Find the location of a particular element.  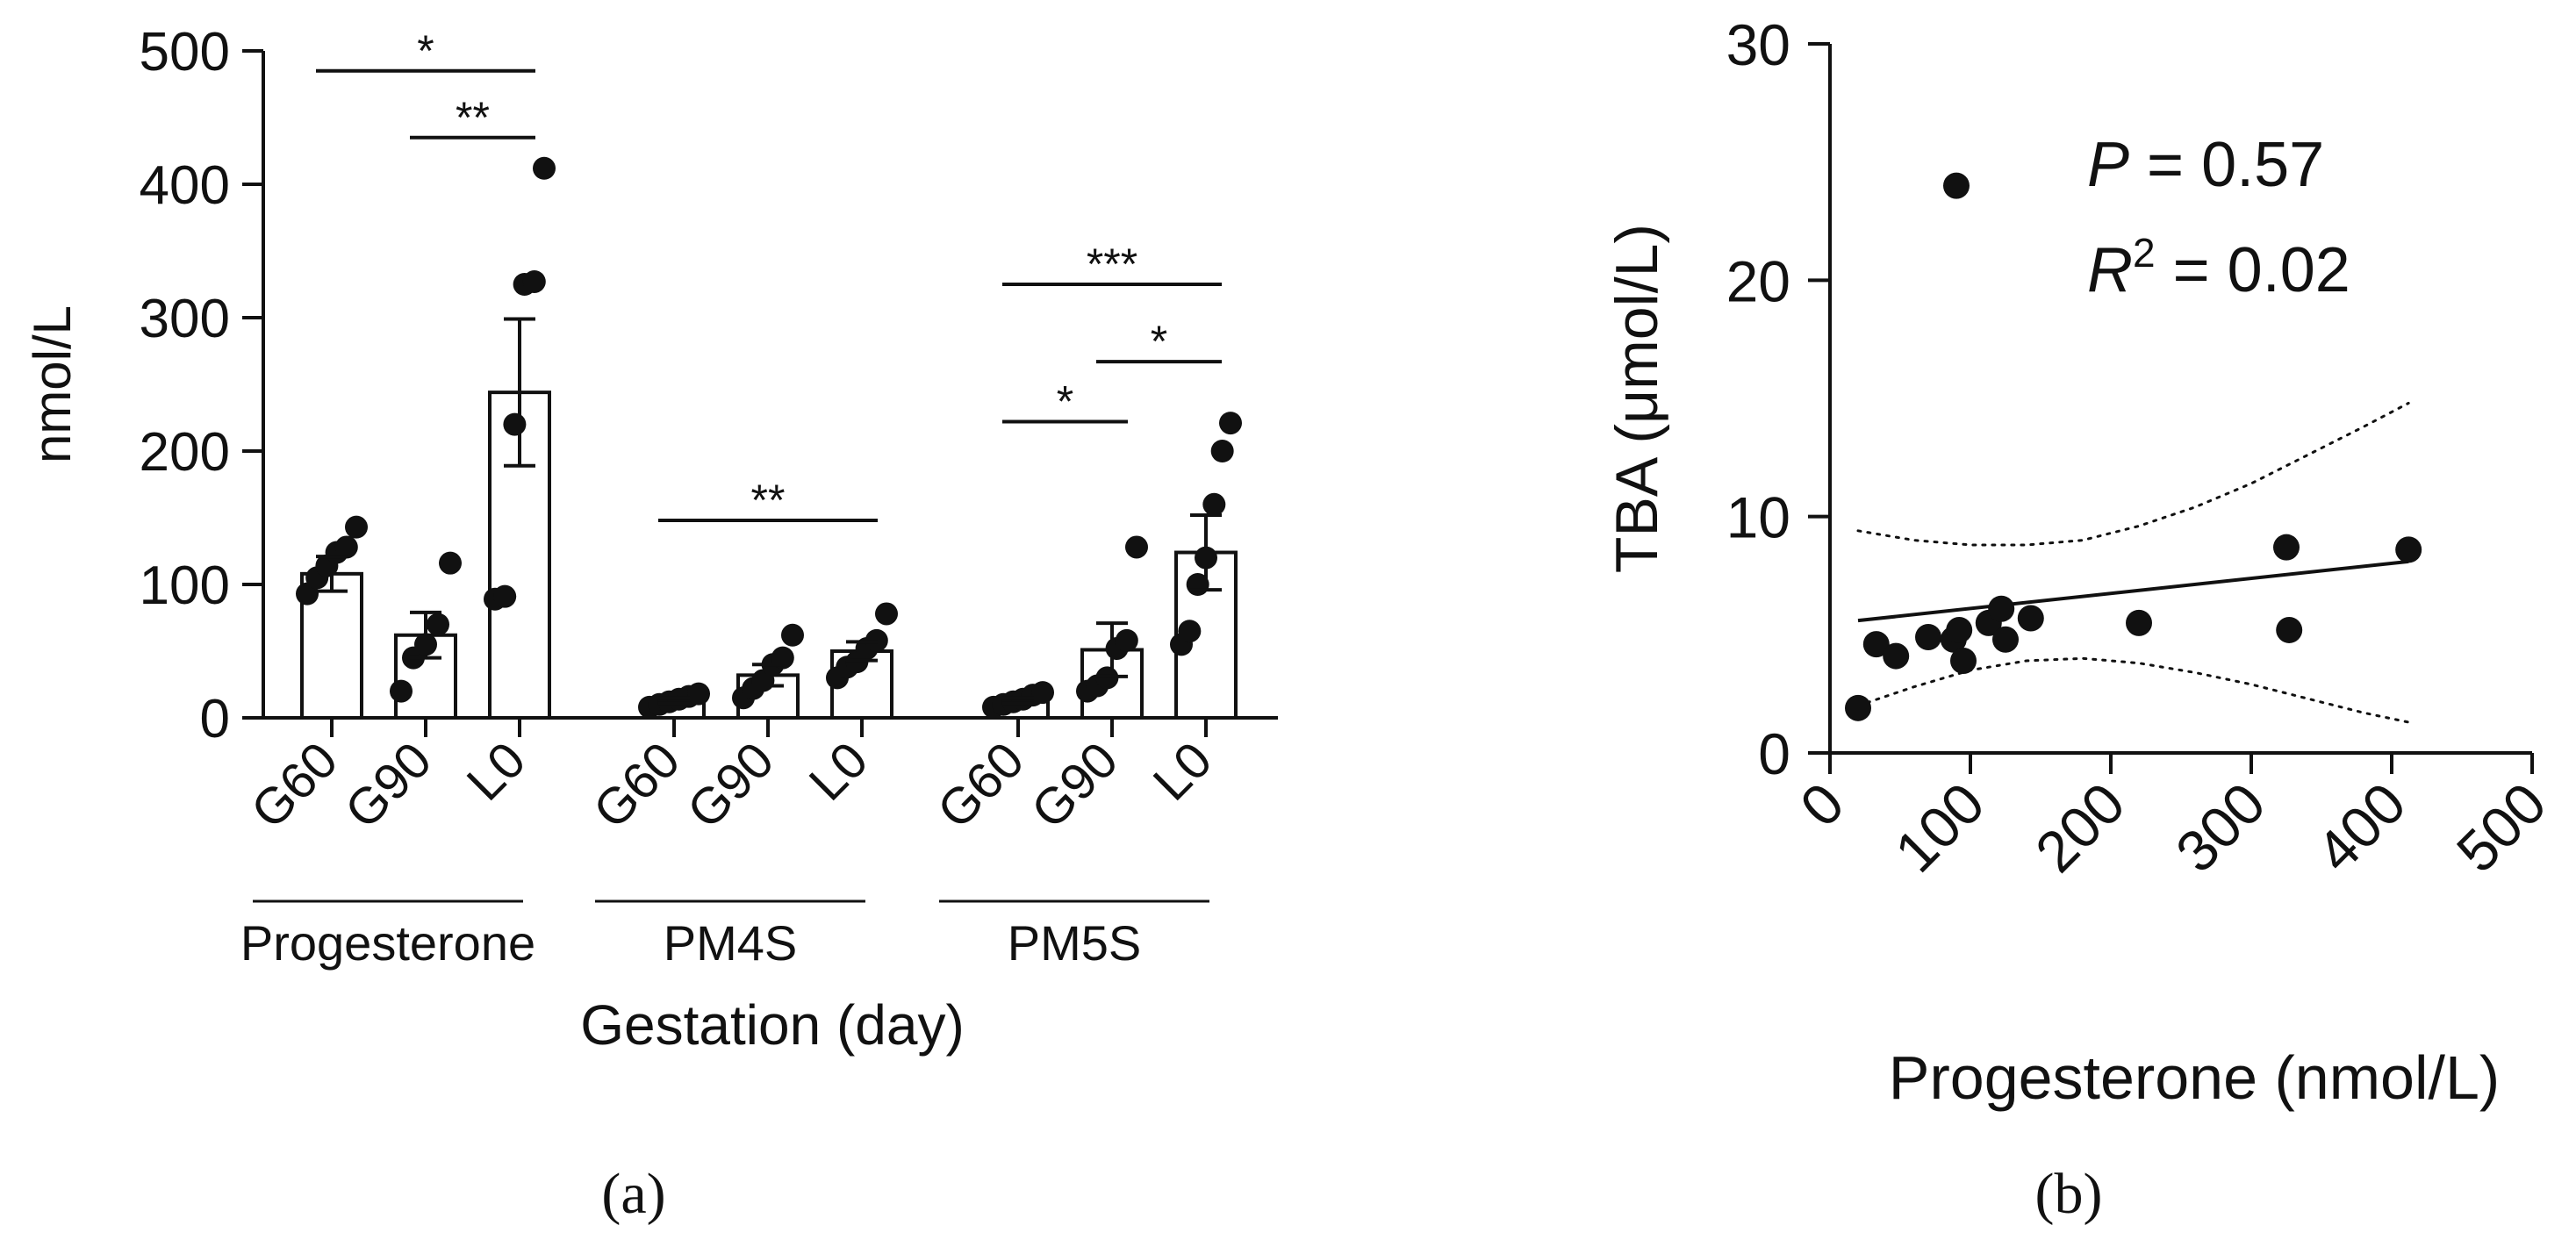

panel-a-label: (a) is located at coordinates (633, 1194).